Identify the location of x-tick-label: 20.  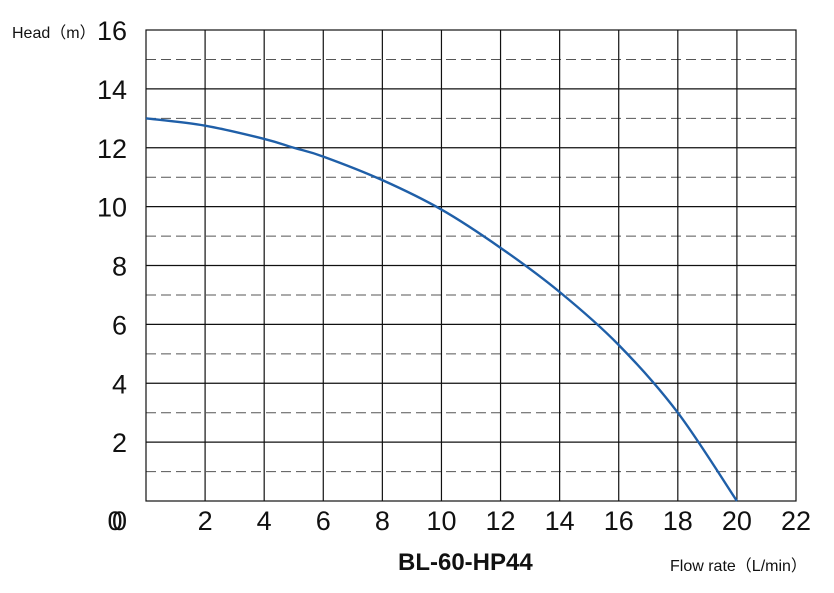
(737, 521).